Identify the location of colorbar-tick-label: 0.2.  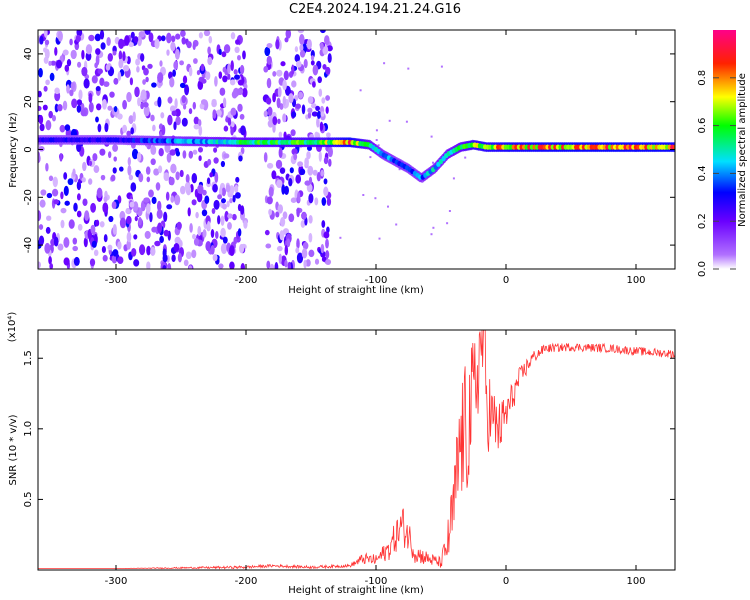
(702, 221).